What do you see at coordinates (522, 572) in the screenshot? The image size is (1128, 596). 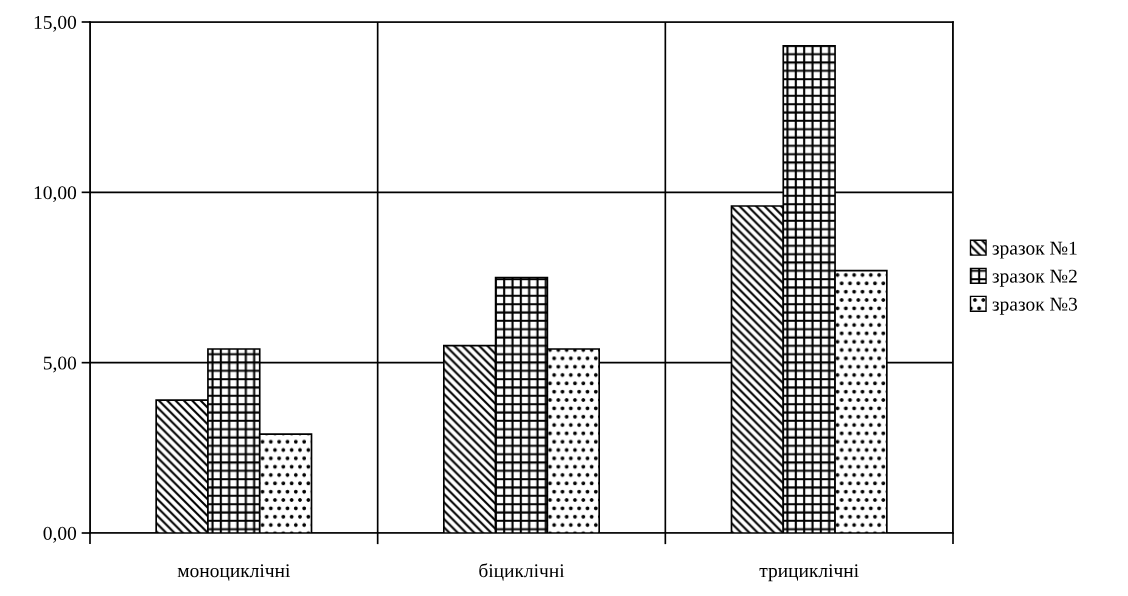 I see `x-tick-label: біциклічні` at bounding box center [522, 572].